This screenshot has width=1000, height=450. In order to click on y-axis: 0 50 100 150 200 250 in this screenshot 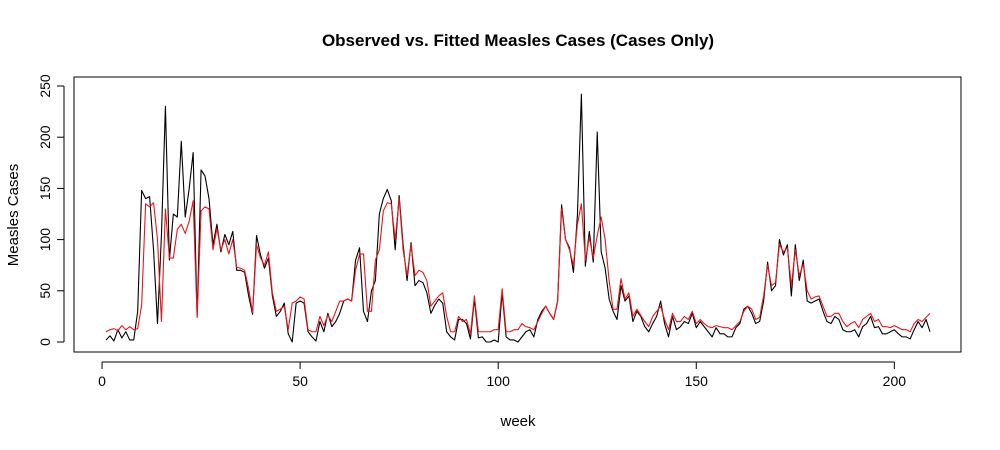, I will do `click(51, 210)`.